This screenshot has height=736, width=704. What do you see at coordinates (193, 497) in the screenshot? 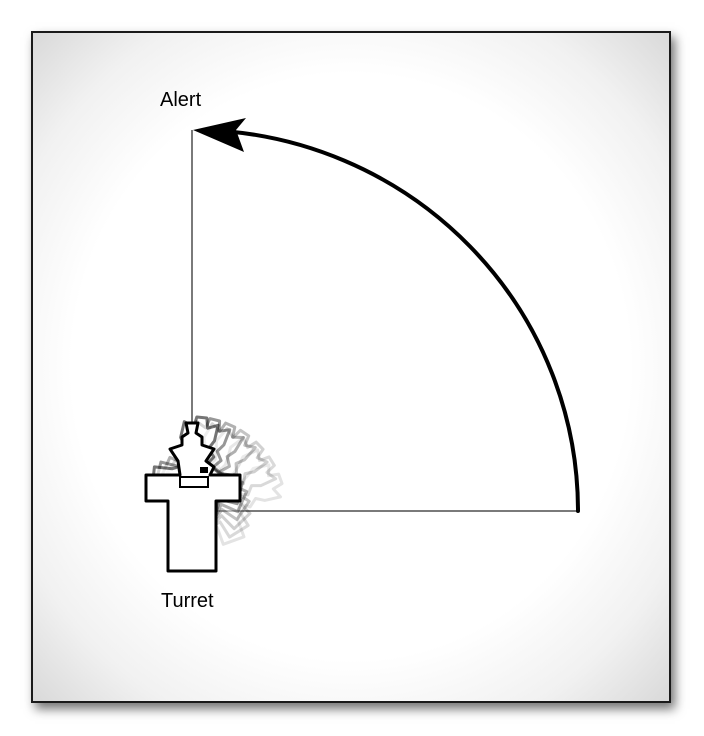
I see `turret-icon` at bounding box center [193, 497].